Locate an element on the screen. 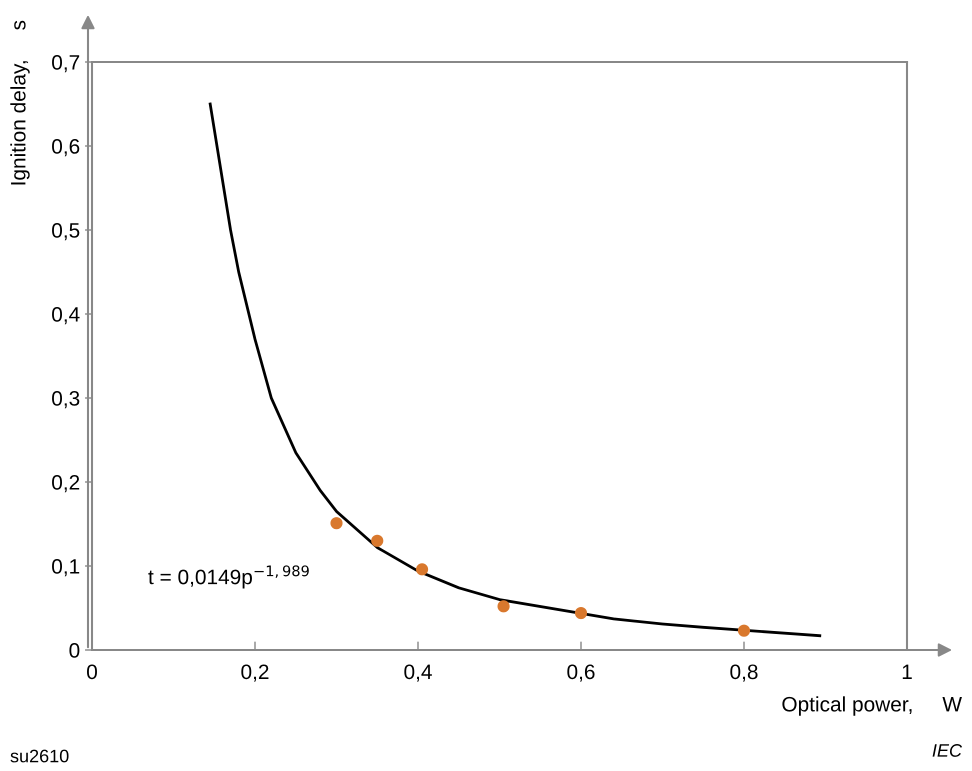  y-axis-title: Ignition delay, s is located at coordinates (20, 102).